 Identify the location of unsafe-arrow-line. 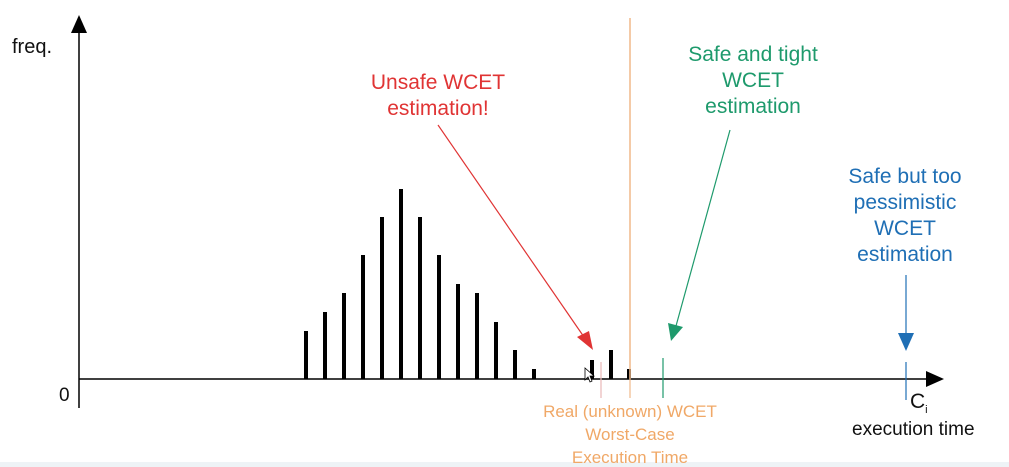
(511, 231).